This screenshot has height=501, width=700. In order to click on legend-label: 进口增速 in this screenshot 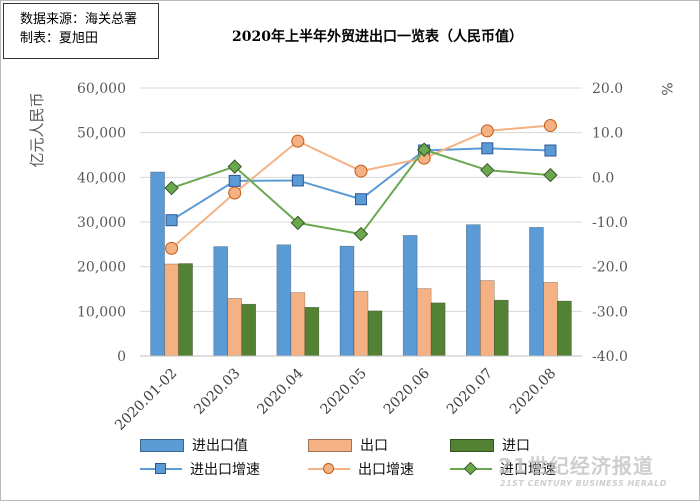, I will do `click(528, 470)`.